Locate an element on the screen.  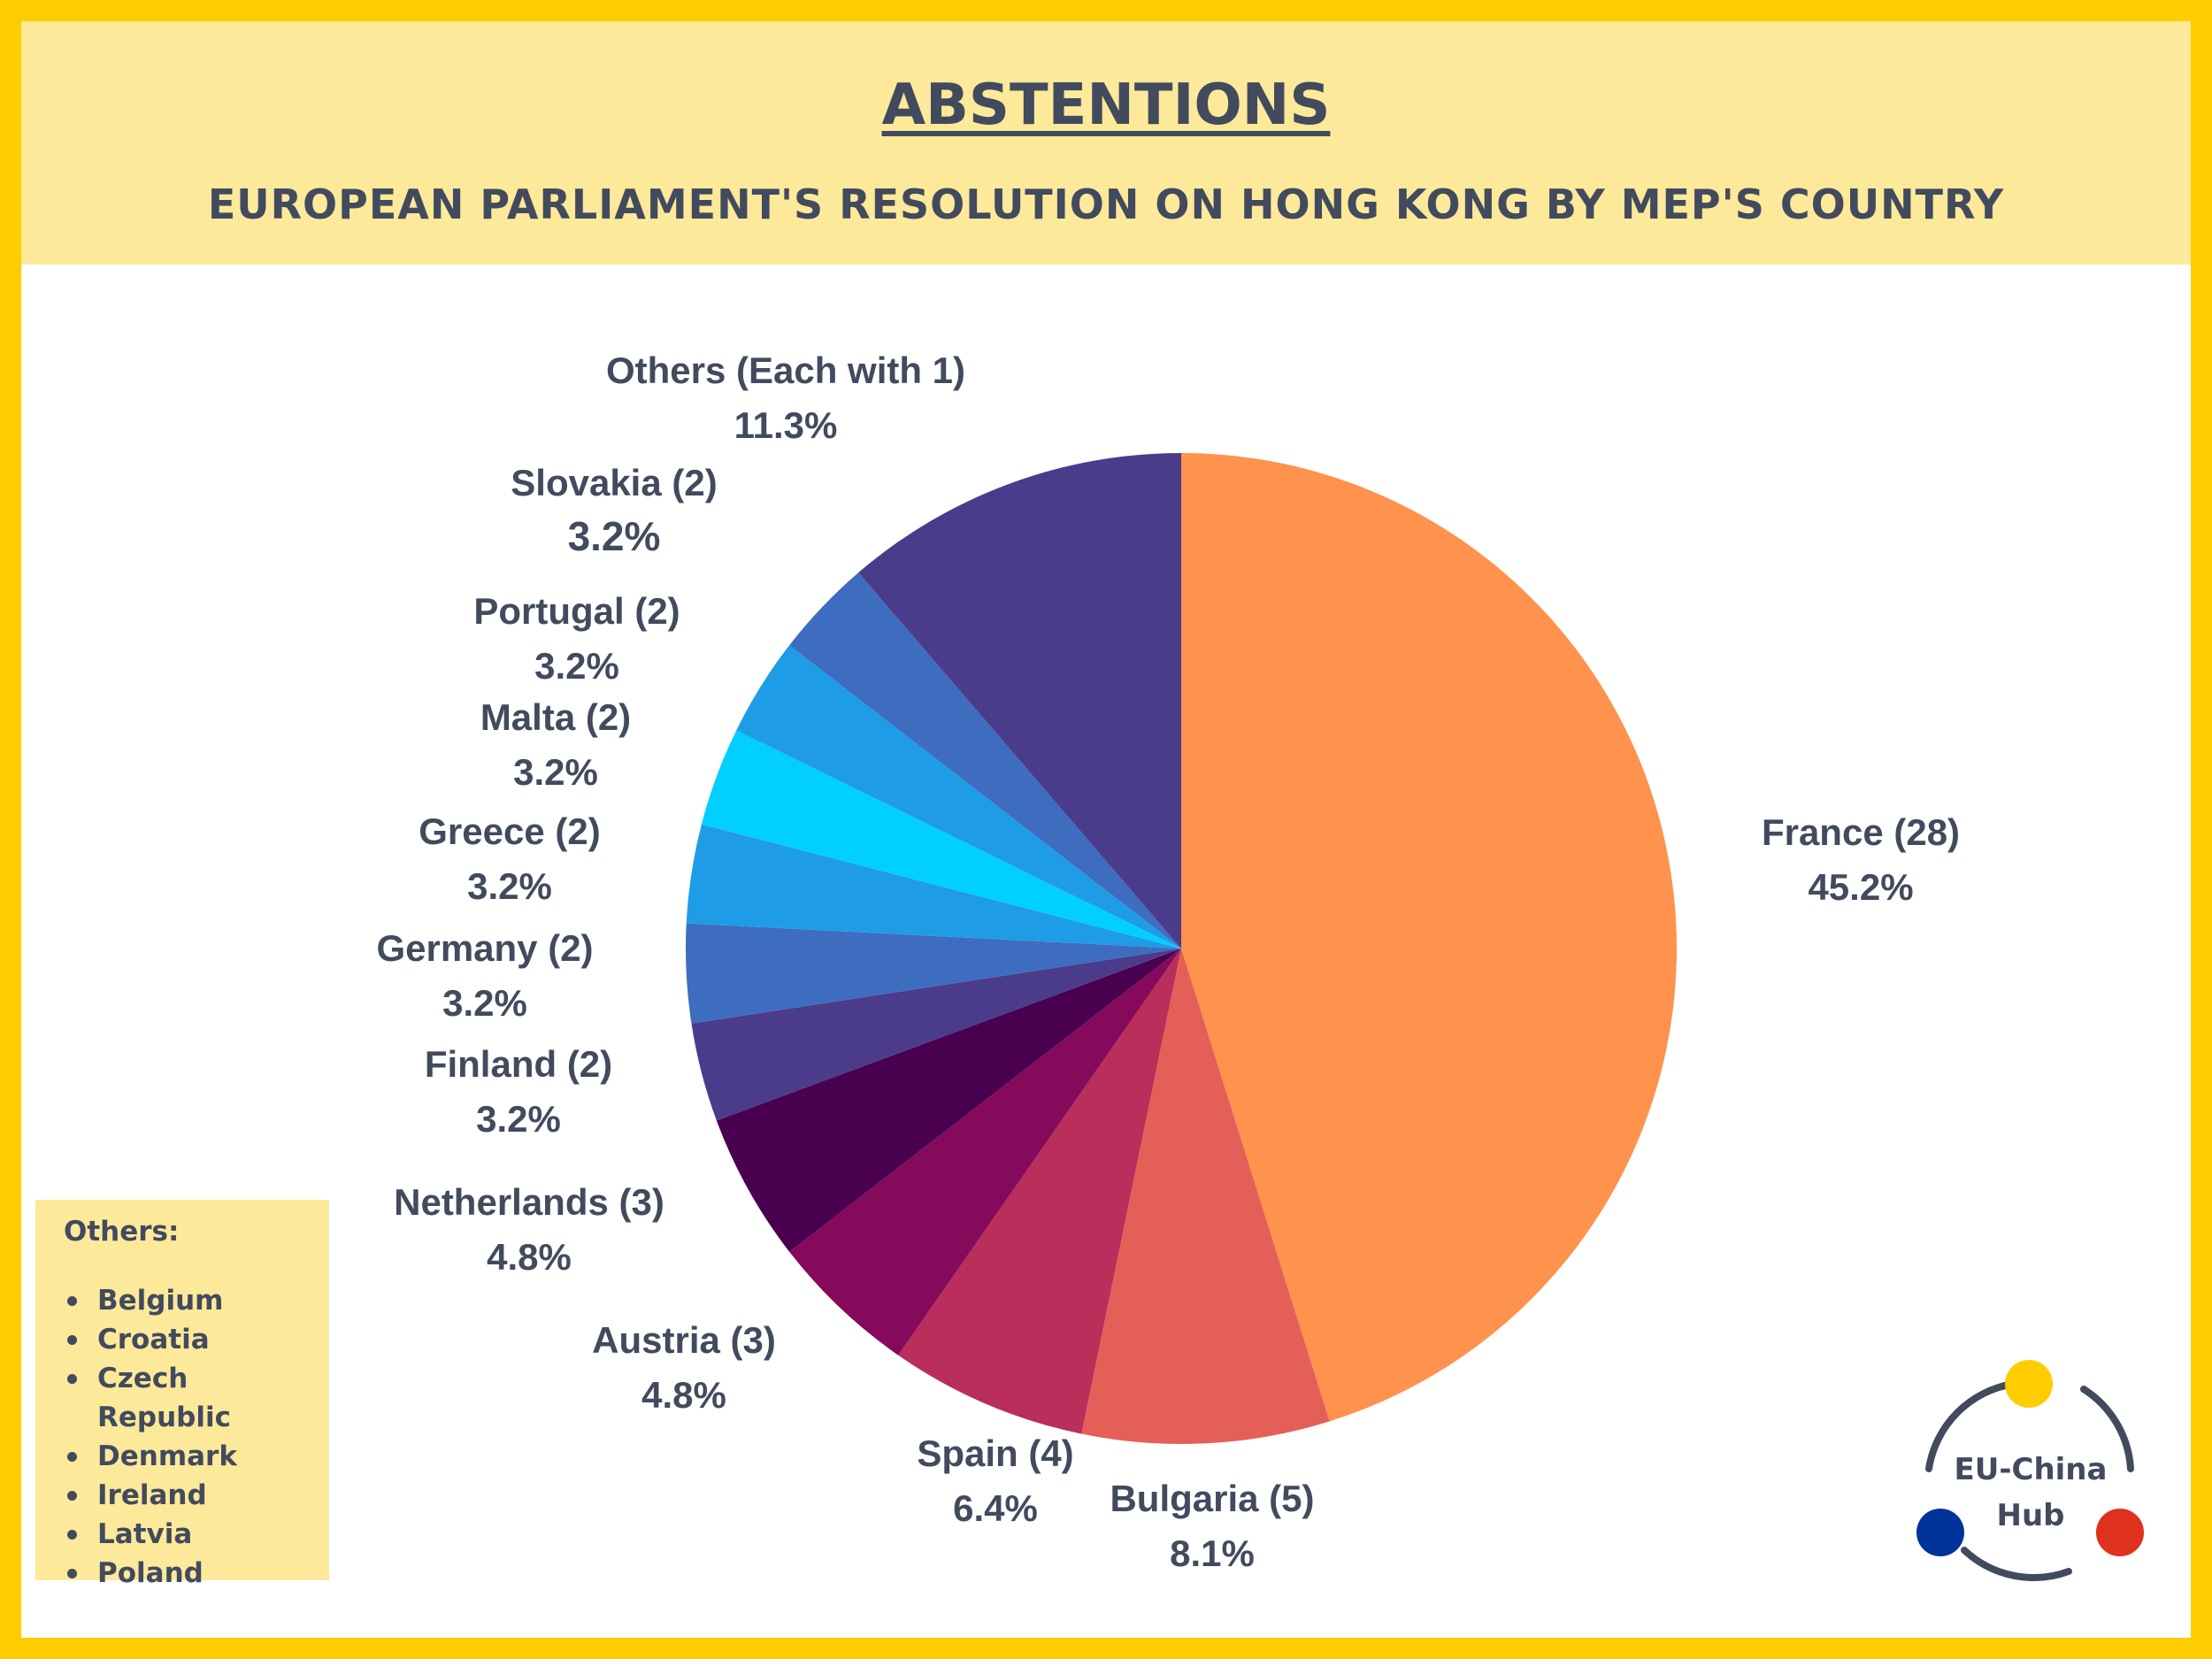
logo-red-dot-icon is located at coordinates (2120, 1533).